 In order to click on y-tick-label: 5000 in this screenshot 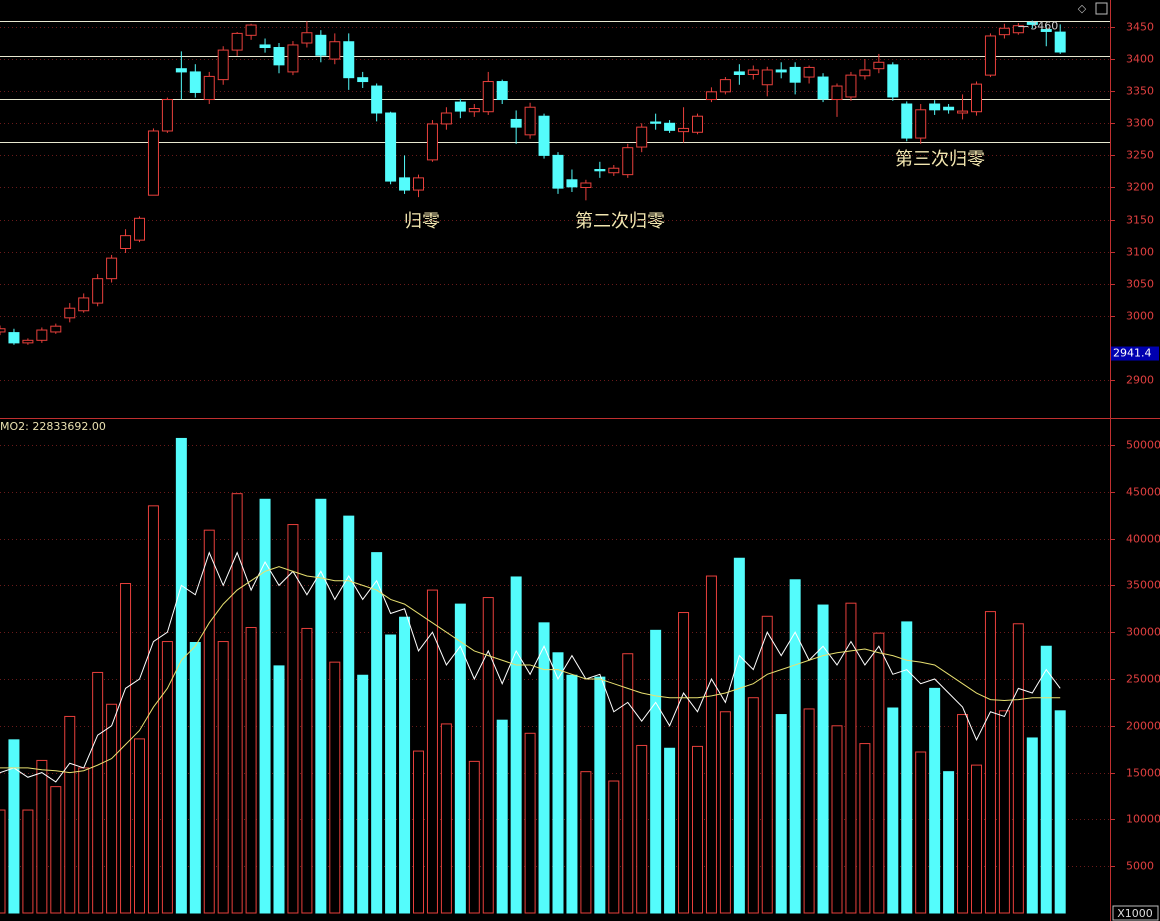, I will do `click(1140, 866)`.